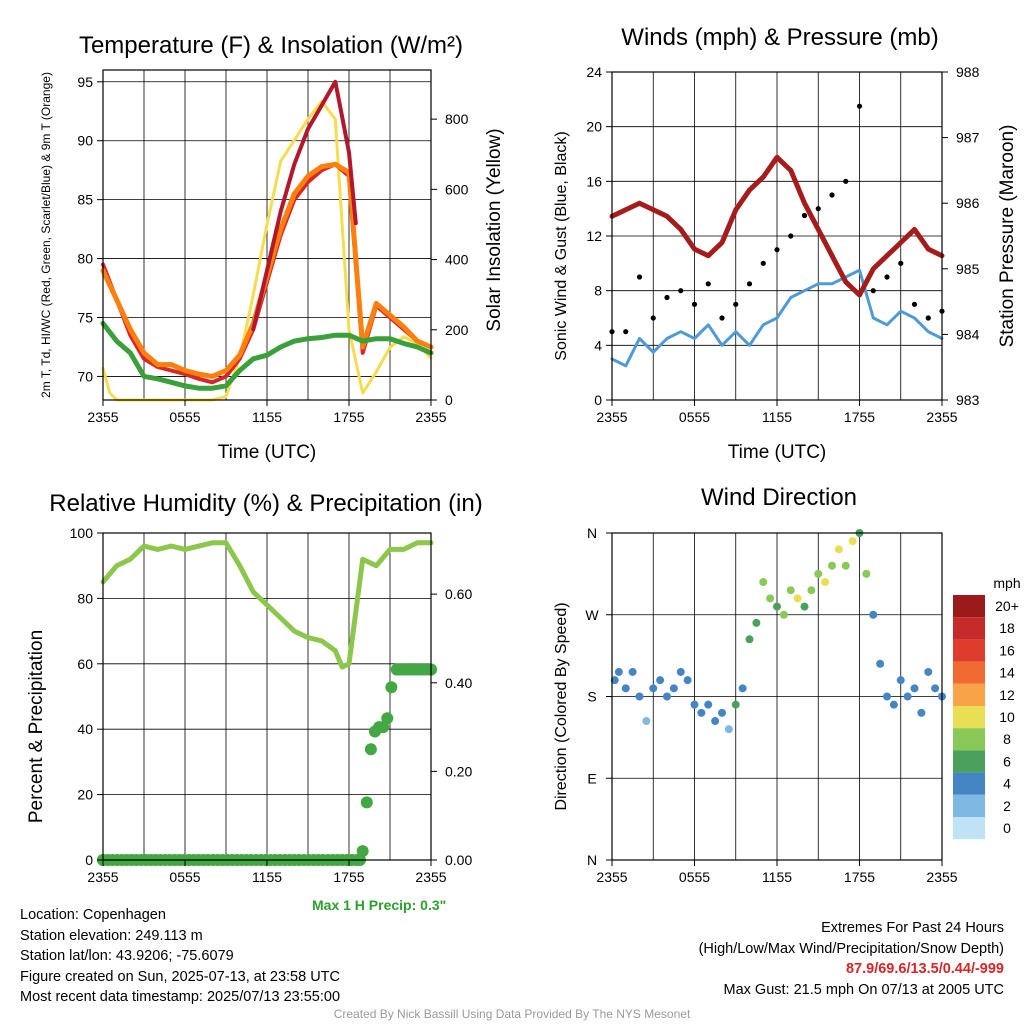 This screenshot has width=1024, height=1024. What do you see at coordinates (561, 706) in the screenshot?
I see `y-axis-label: Direction (Colored By Speed)` at bounding box center [561, 706].